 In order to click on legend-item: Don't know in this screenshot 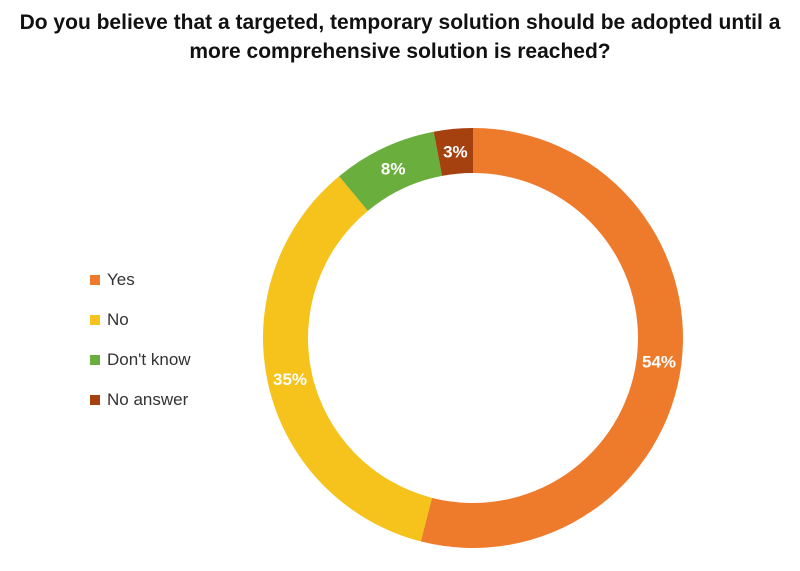, I will do `click(140, 360)`.